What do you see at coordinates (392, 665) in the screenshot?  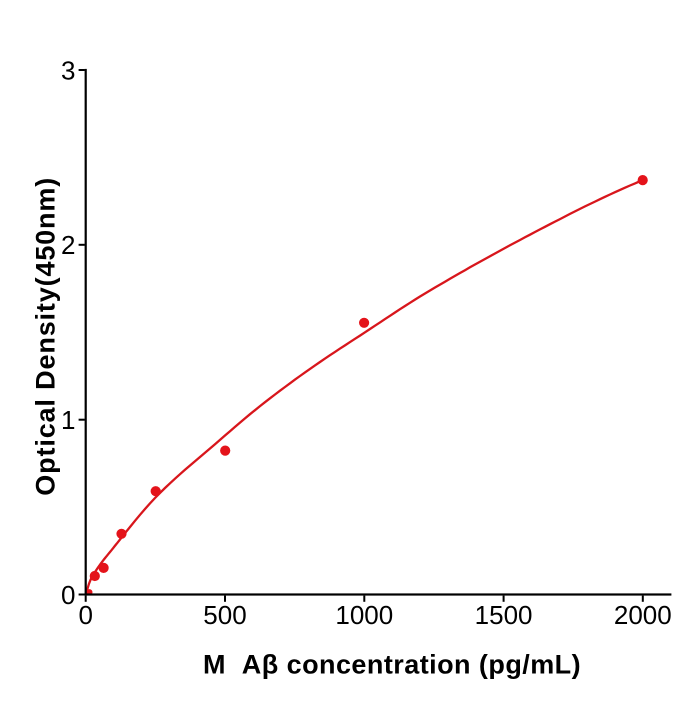 I see `svg-text: M Aβ concentration (pg/mL)` at bounding box center [392, 665].